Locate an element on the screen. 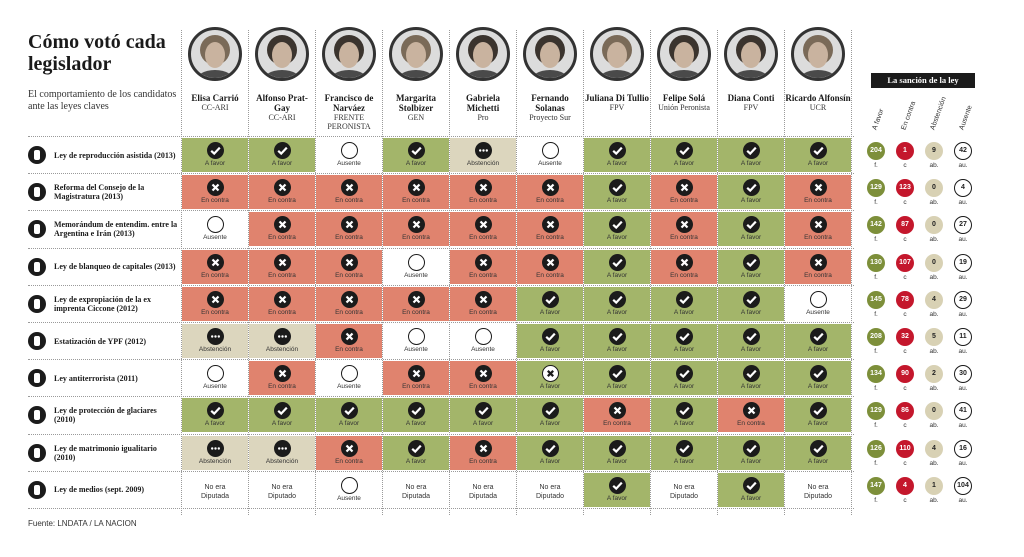 The height and width of the screenshot is (557, 1024). legislator-header: Felipe Solá Unión Peronista is located at coordinates (684, 69).